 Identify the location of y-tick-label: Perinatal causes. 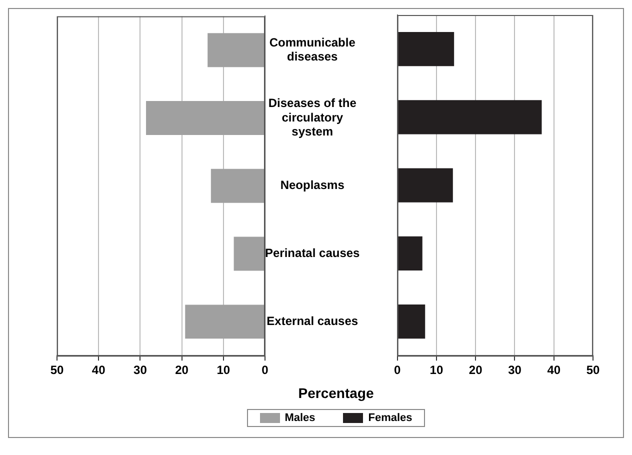
(312, 253).